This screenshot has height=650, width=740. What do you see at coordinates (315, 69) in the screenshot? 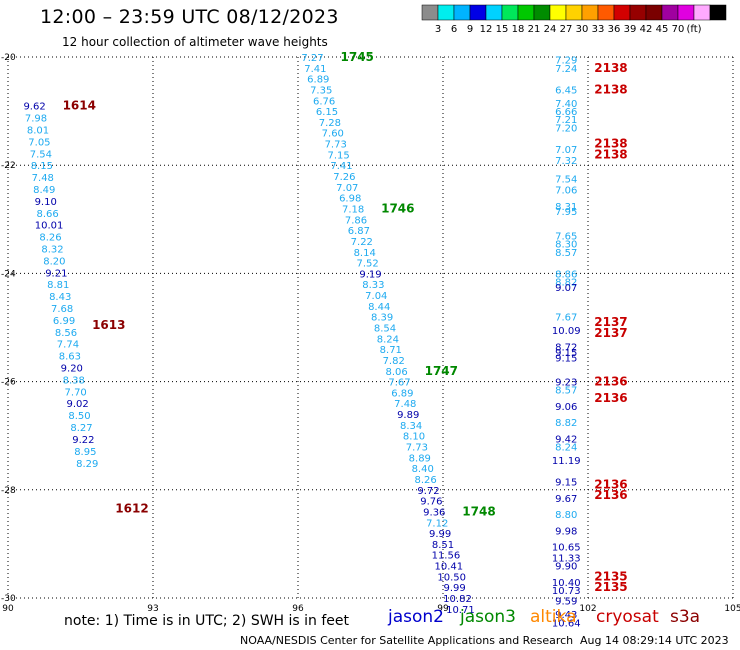
I see `wave-height-value: 7.41` at bounding box center [315, 69].